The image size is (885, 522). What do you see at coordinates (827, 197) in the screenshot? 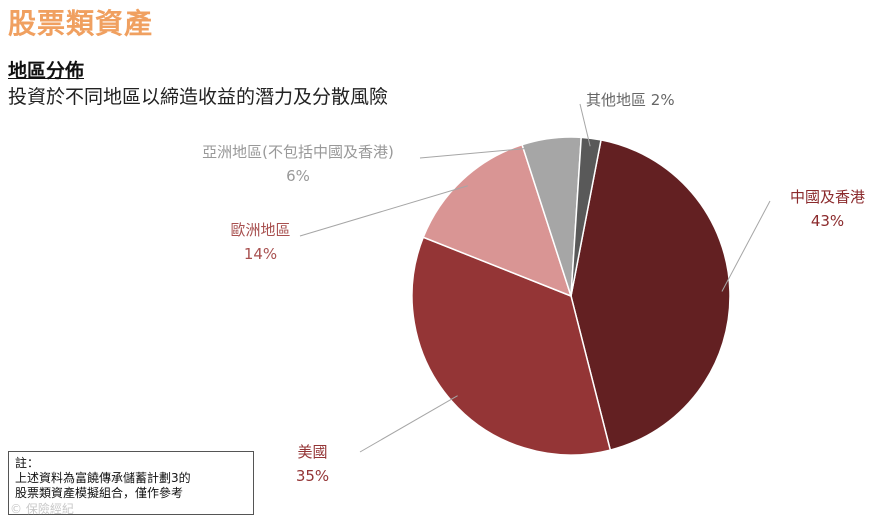
I see `label-china-hk-name: 中國及香港` at bounding box center [827, 197].